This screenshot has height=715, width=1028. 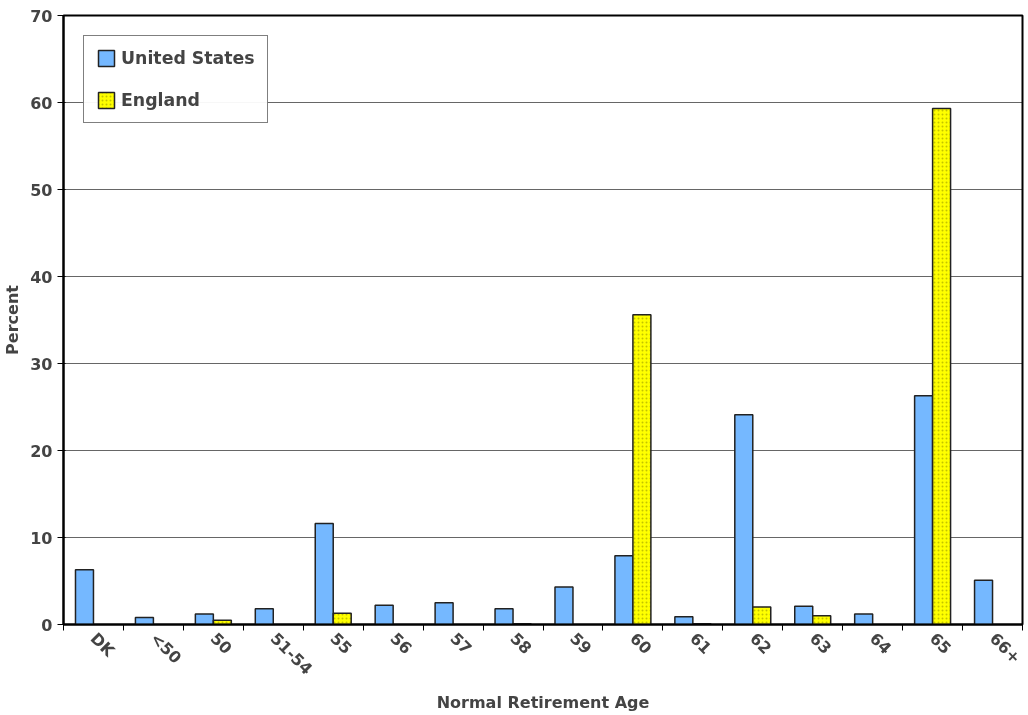 I want to click on x-tick-label: 63, so click(x=821, y=643).